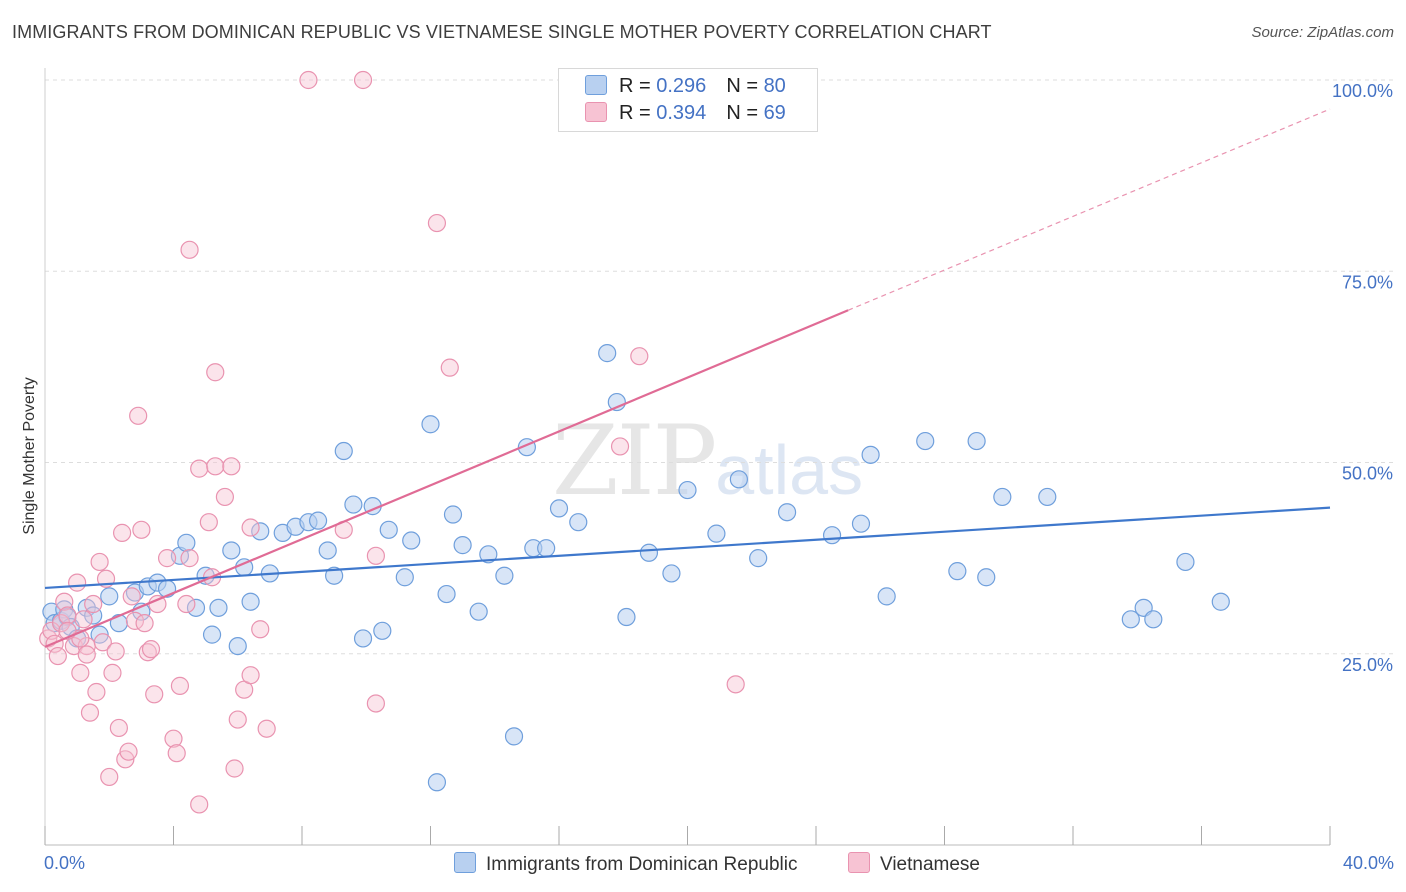 The height and width of the screenshot is (892, 1406). Describe the element at coordinates (681, 113) in the screenshot. I see `legend-r-value: 0.394` at that location.